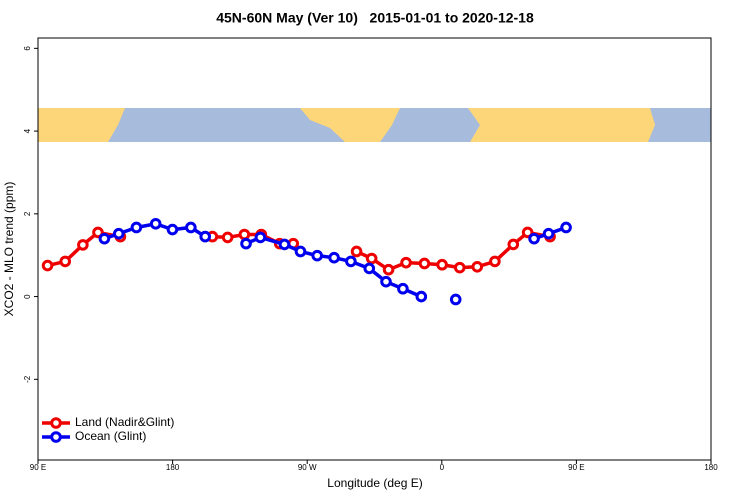 This screenshot has width=750, height=500. What do you see at coordinates (110, 436) in the screenshot?
I see `legend-label: Ocean (Glint)` at bounding box center [110, 436].